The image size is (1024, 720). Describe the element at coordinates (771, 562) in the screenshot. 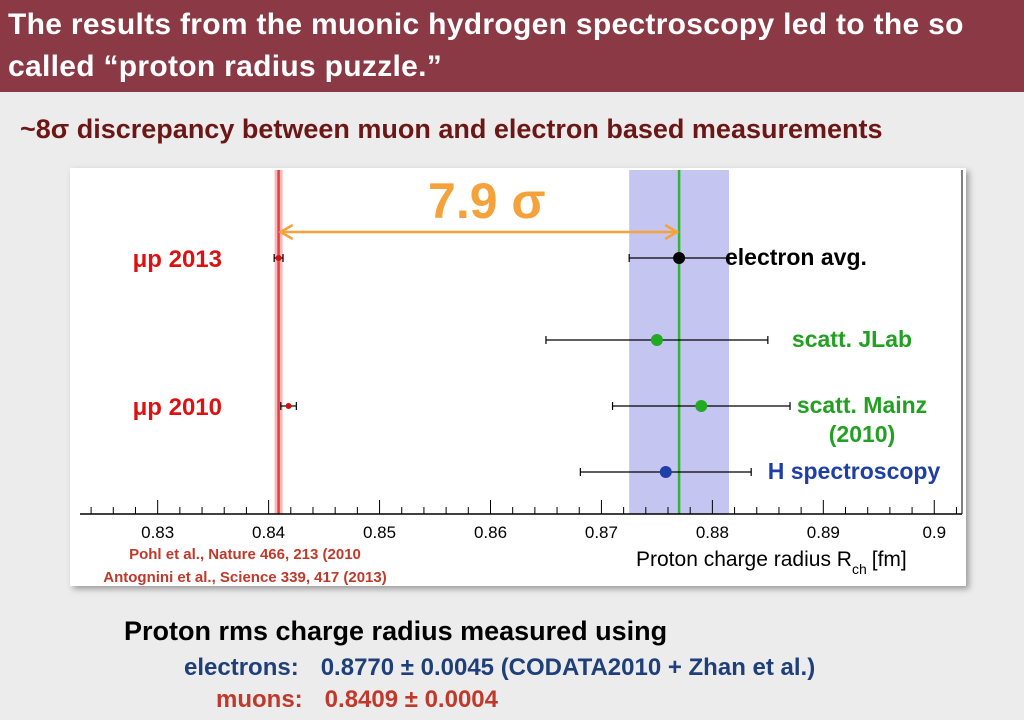

I see `x-axis-label: Proton charge radius Rch [fm]` at that location.